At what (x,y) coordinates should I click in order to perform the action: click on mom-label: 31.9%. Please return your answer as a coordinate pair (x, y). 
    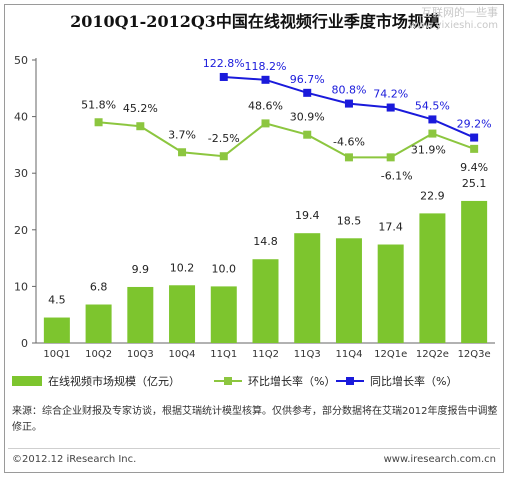
    Looking at the image, I should click on (428, 150).